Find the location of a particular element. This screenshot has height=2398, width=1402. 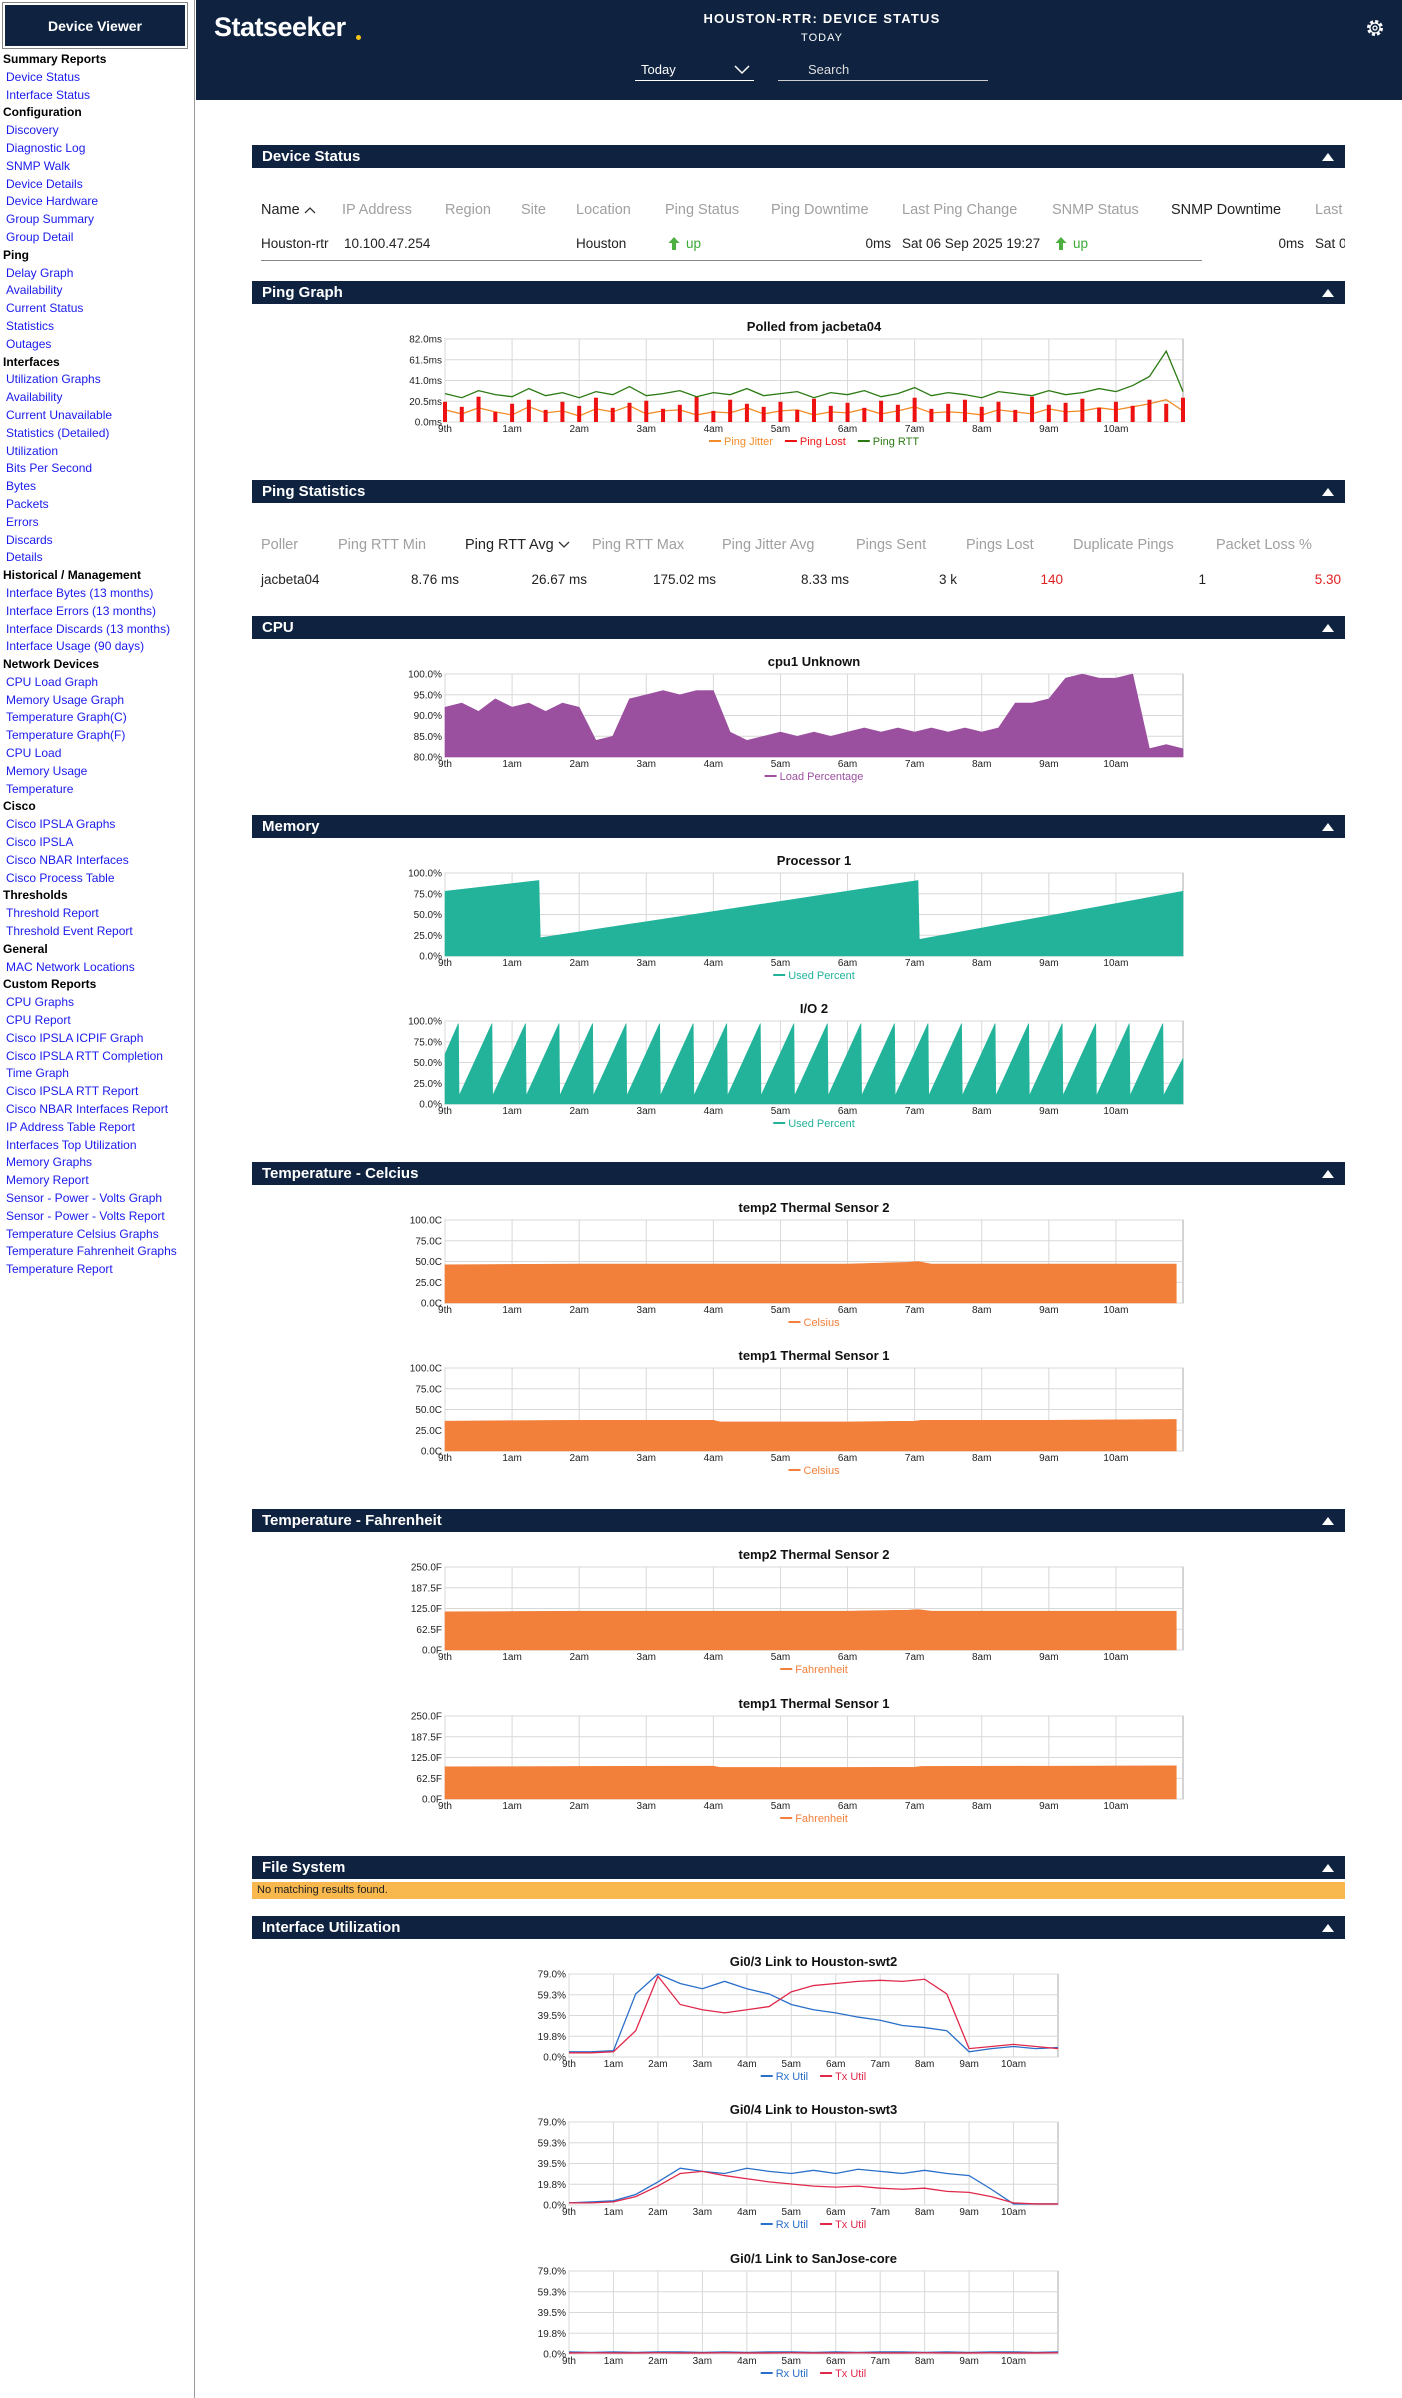

sidebar-link: Utilization is located at coordinates (32, 450).